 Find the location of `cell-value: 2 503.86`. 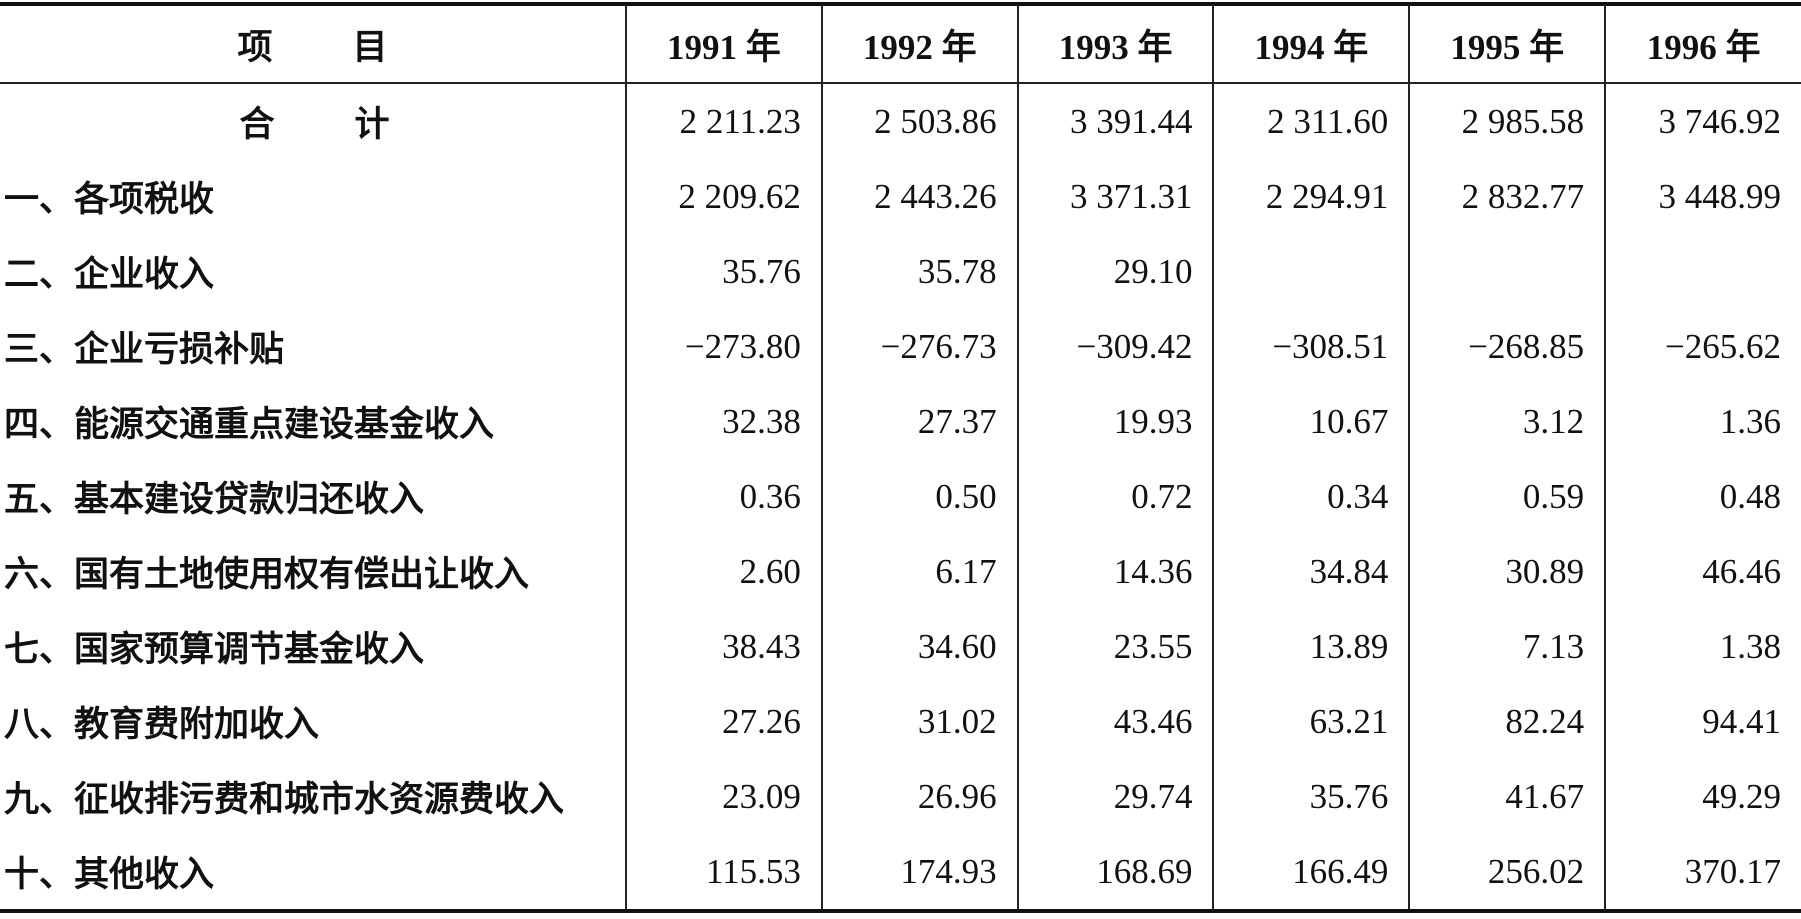

cell-value: 2 503.86 is located at coordinates (919, 121).